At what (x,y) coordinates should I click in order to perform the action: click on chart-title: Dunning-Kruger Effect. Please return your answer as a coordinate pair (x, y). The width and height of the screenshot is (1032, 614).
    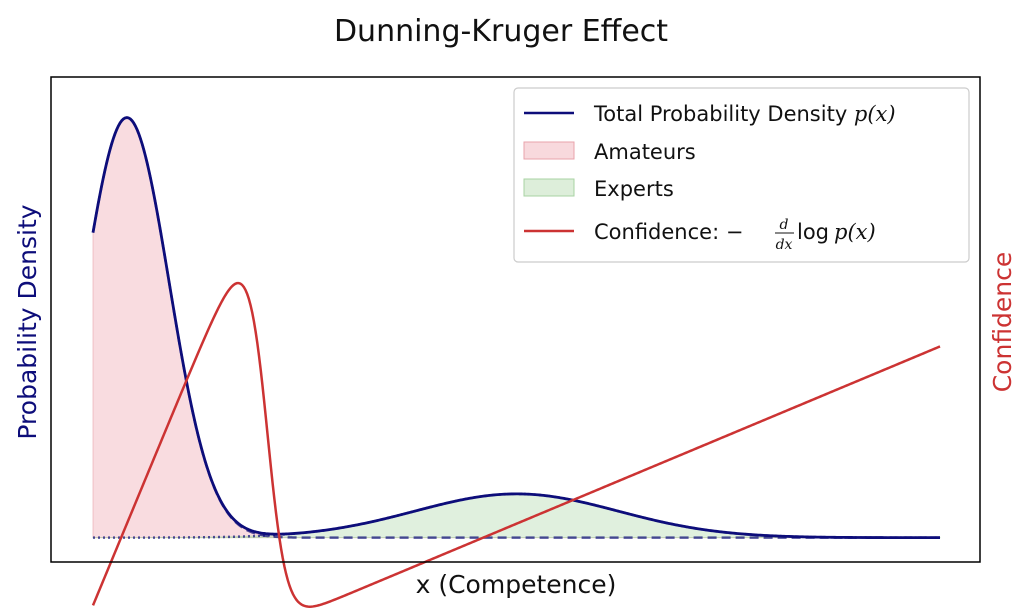
    Looking at the image, I should click on (501, 31).